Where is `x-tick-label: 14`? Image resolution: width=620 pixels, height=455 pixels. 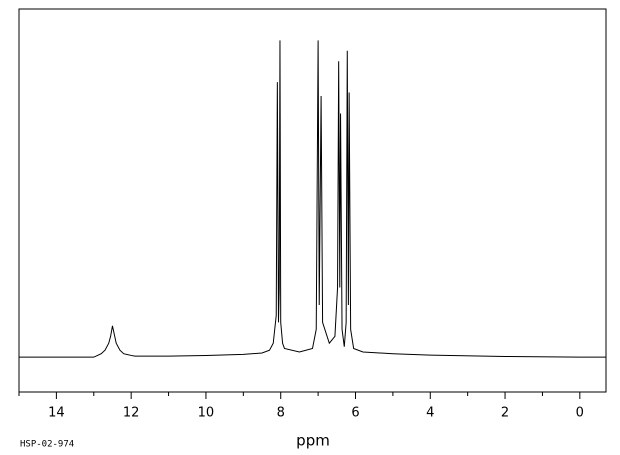
x-tick-label: 14 is located at coordinates (56, 413).